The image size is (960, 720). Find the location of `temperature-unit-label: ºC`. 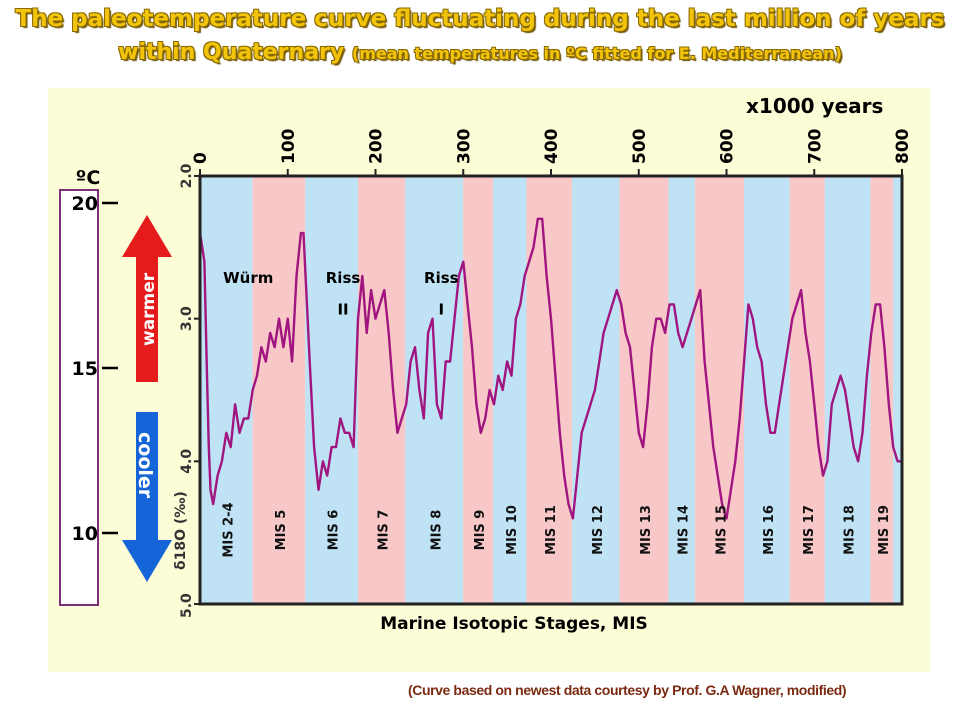

temperature-unit-label: ºC is located at coordinates (88, 178).